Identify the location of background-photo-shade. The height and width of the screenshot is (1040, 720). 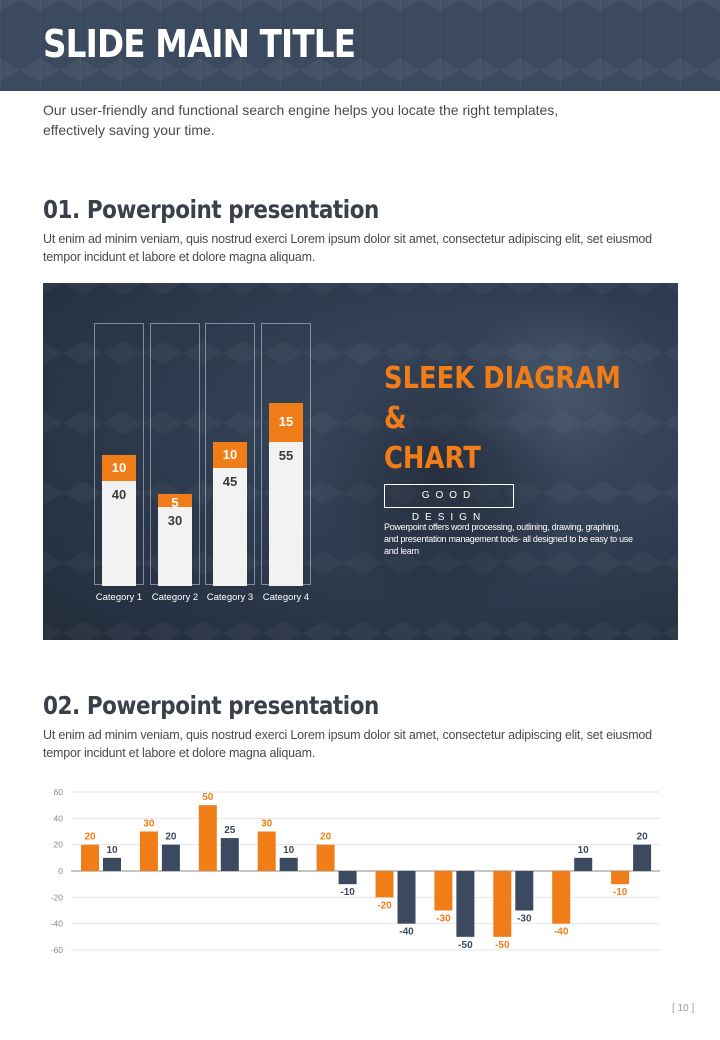
(443, 473).